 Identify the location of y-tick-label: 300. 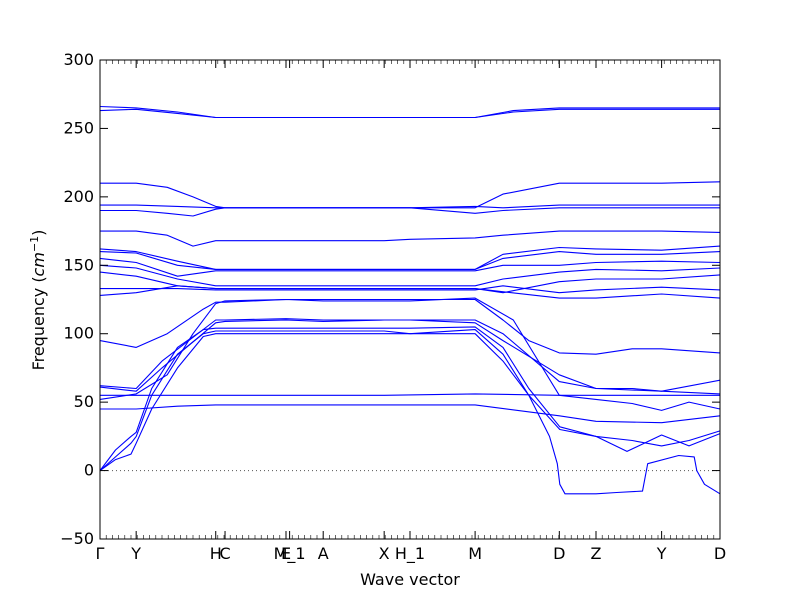
(78, 59).